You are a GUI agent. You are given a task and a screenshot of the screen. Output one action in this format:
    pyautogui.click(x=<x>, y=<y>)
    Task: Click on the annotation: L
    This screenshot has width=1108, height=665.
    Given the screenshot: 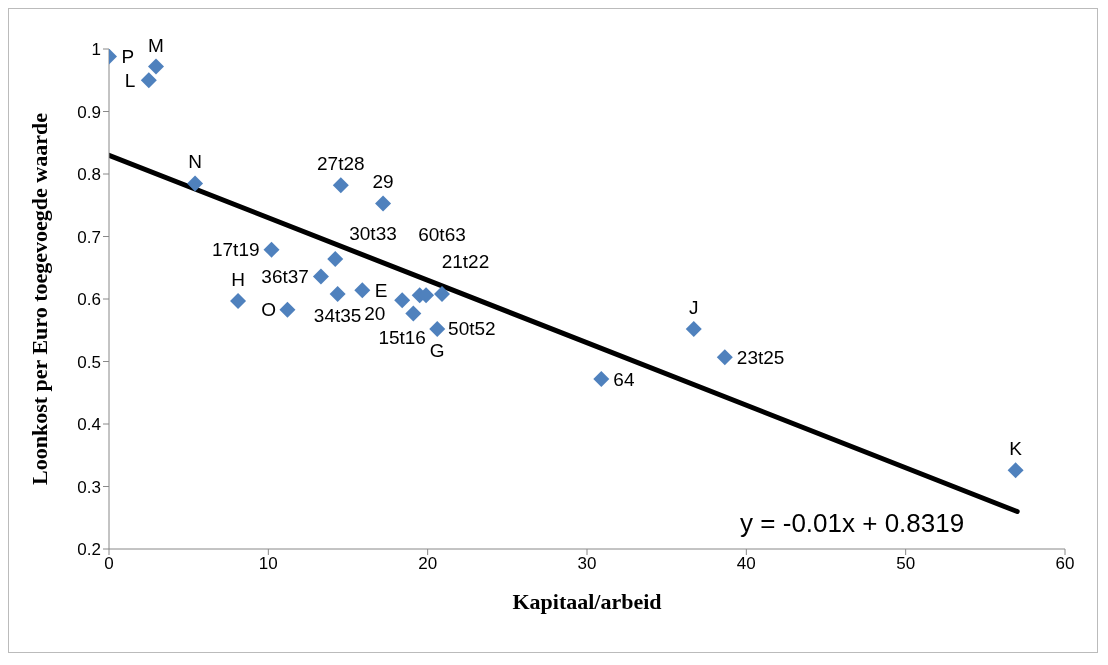 What is the action you would take?
    pyautogui.click(x=130, y=80)
    